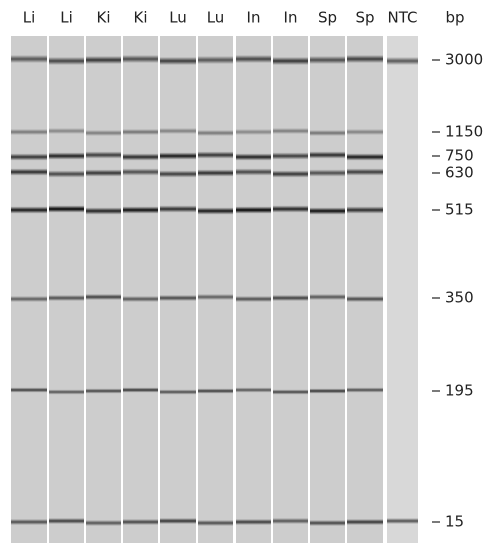 The image size is (496, 547). Describe the element at coordinates (459, 173) in the screenshot. I see `marker-label: 630` at that location.